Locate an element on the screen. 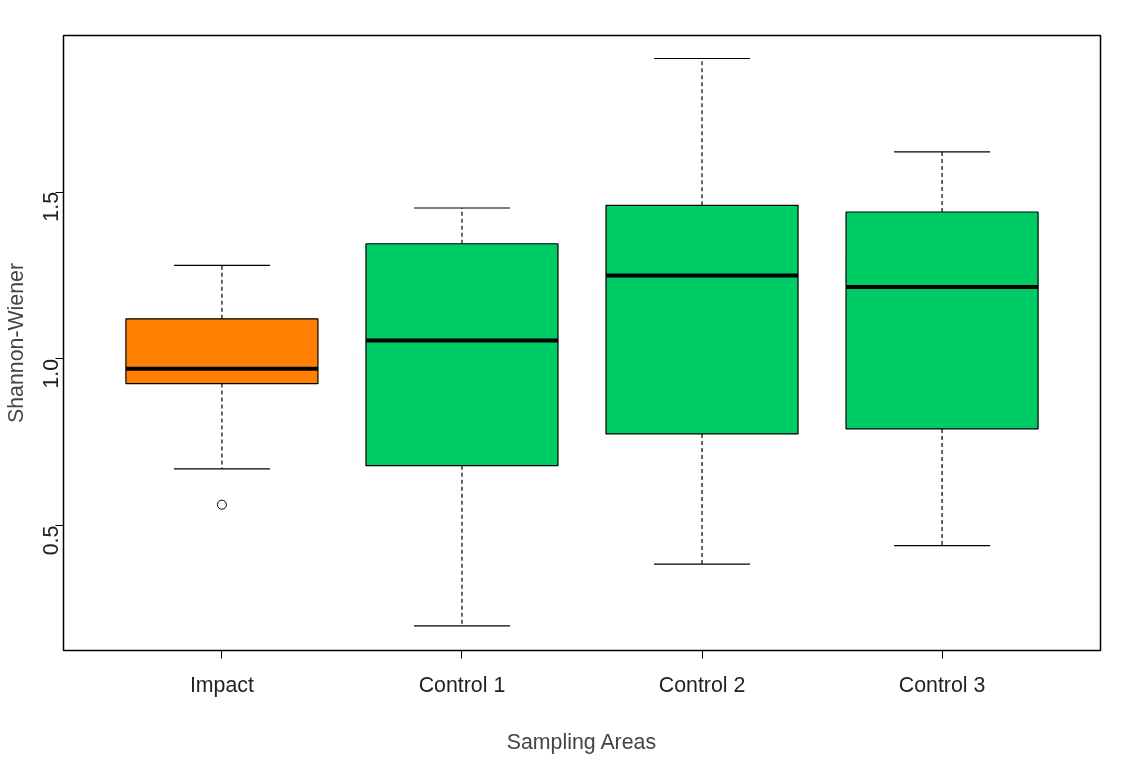 The image size is (1135, 772). x-tick-label: Impact is located at coordinates (222, 684).